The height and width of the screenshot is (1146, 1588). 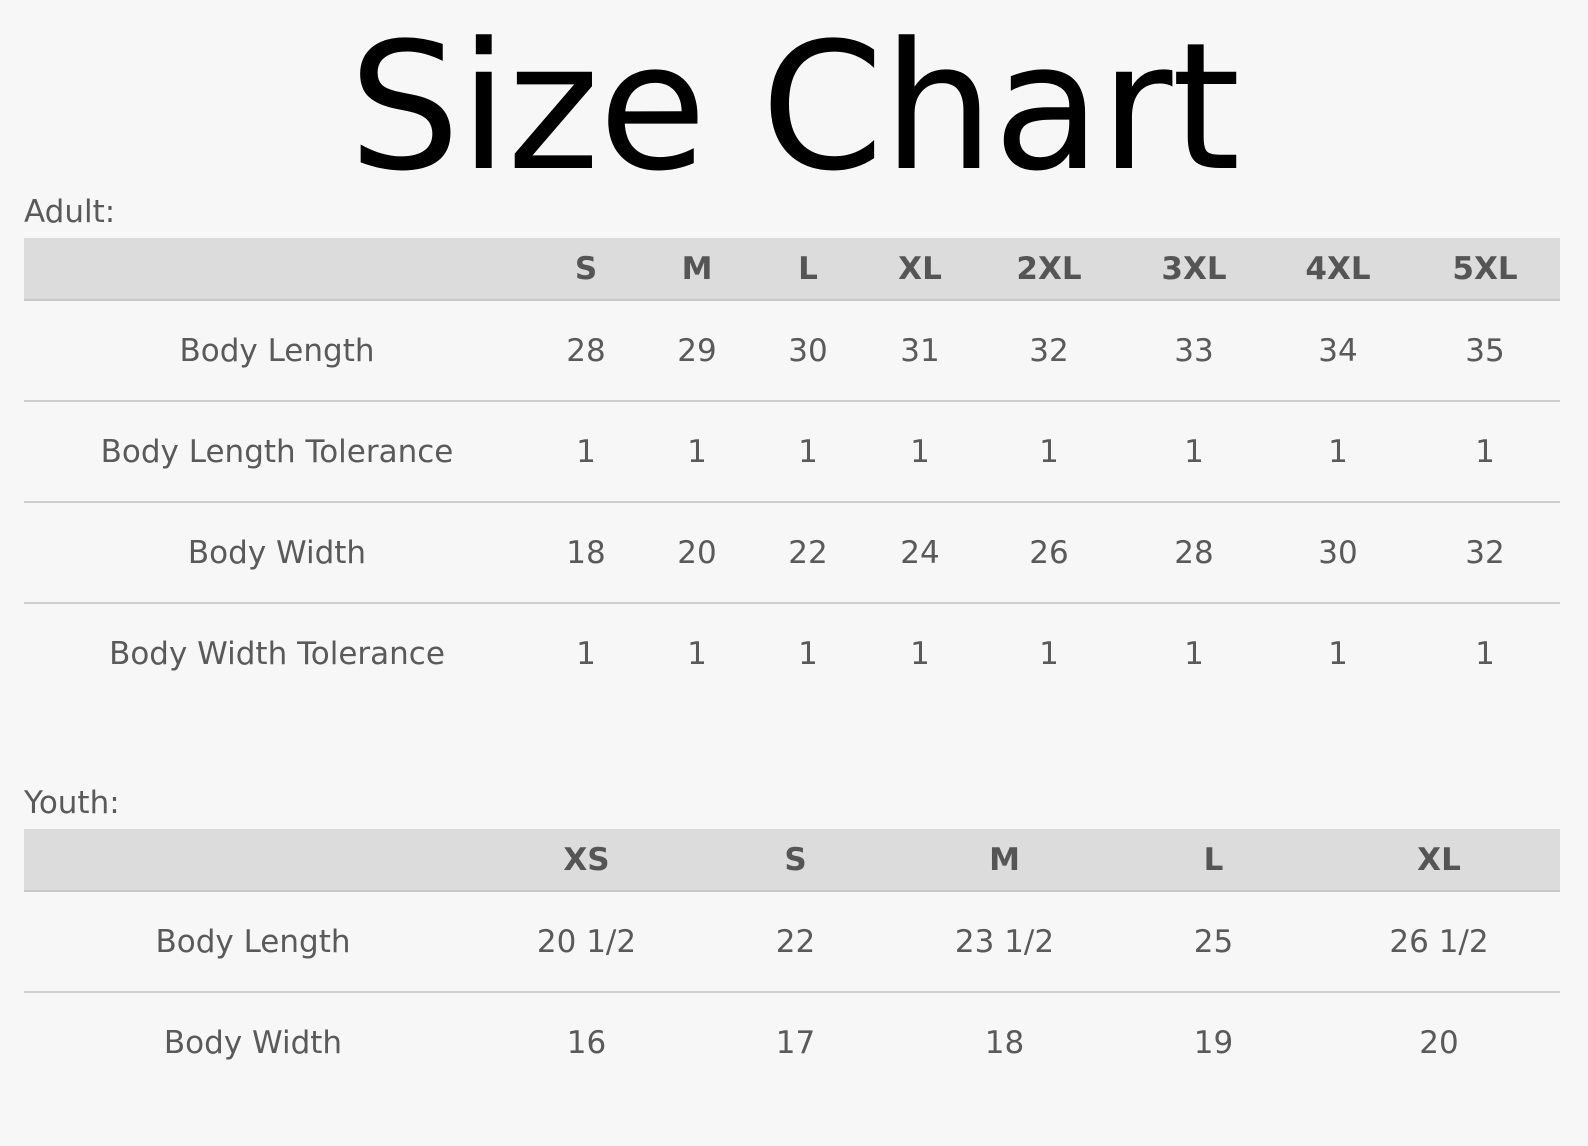 I want to click on adult-section-label: Adult:, so click(x=70, y=212).